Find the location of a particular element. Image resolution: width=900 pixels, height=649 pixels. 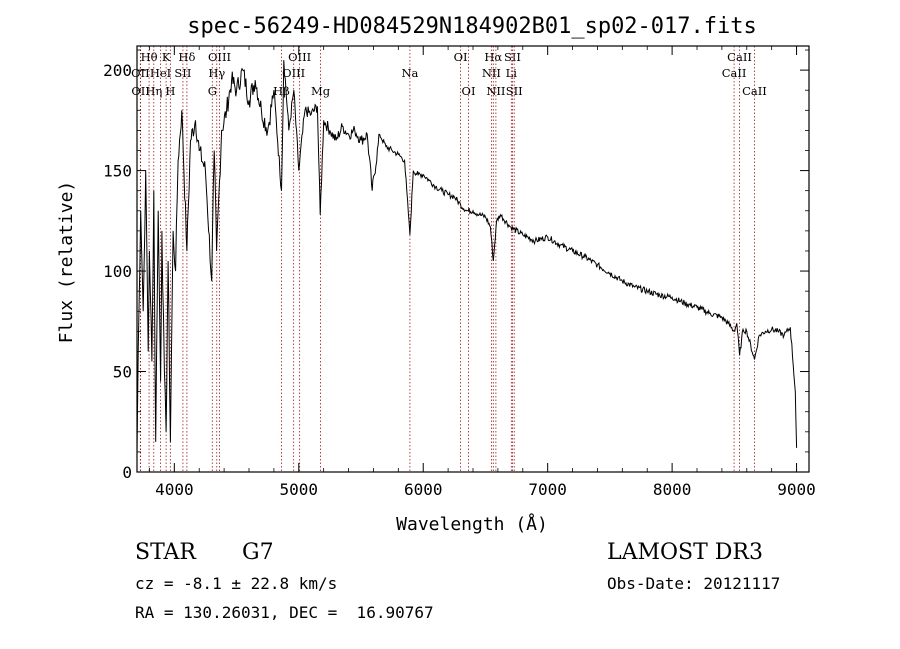

survey-name: LAMOST DR3 is located at coordinates (685, 552).